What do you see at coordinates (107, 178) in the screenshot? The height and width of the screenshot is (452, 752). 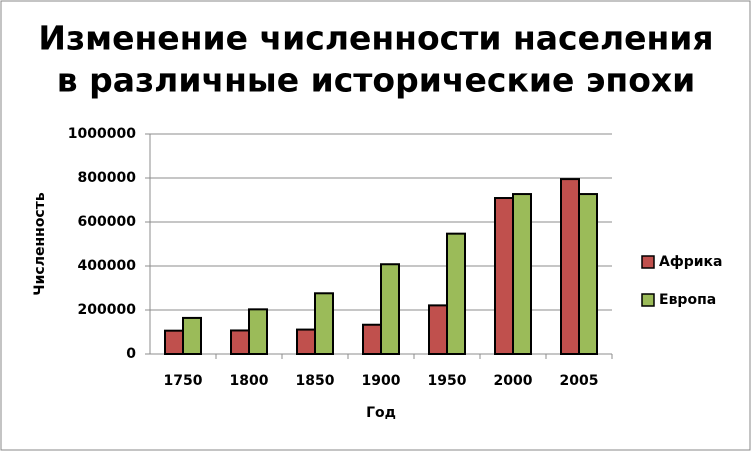 I see `y-tick-label: 800000` at bounding box center [107, 178].